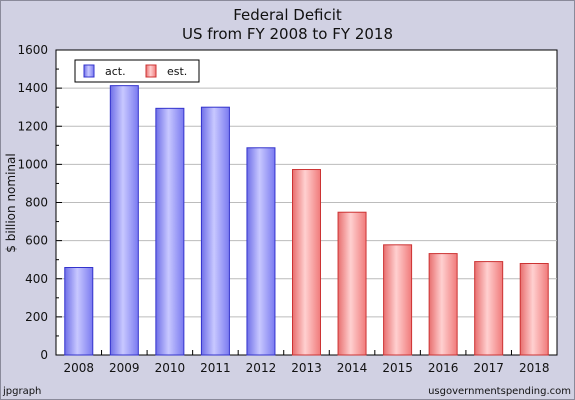  What do you see at coordinates (287, 15) in the screenshot?
I see `chart-title: Federal Deficit` at bounding box center [287, 15].